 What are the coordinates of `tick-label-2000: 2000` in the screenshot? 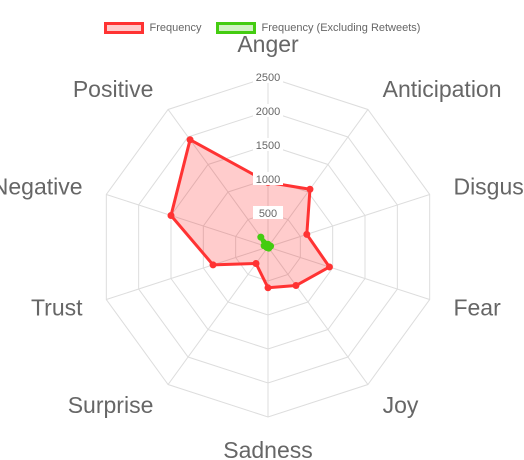 It's located at (268, 112).